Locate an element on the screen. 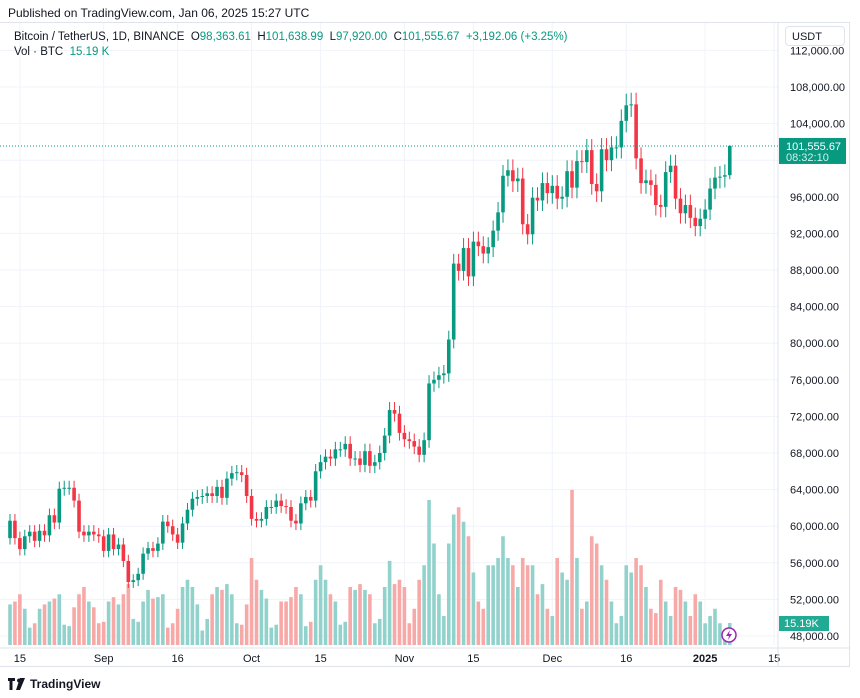 The image size is (860, 698). lightning-icon-bolt is located at coordinates (729, 635).